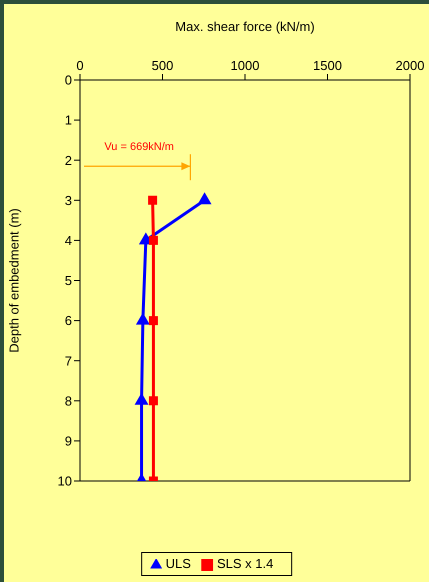 This screenshot has width=429, height=582. I want to click on y-axis-title: Depth of embedment (m), so click(14, 280).